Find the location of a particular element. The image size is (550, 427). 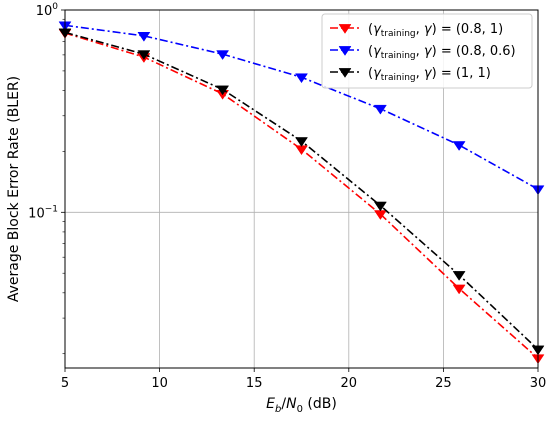

y-axis-label: Average Block Error Rate (BLER) is located at coordinates (14, 189).